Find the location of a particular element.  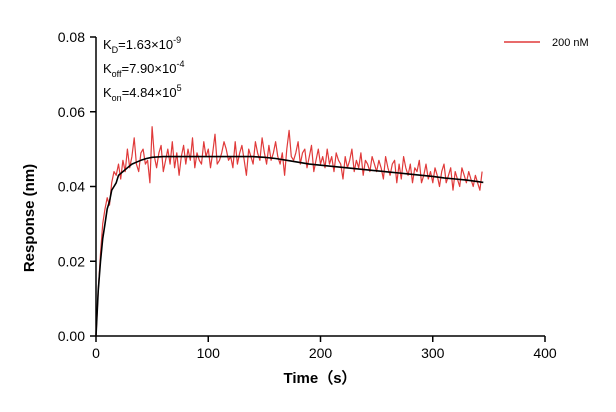

annotation-subscript: on is located at coordinates (117, 98).